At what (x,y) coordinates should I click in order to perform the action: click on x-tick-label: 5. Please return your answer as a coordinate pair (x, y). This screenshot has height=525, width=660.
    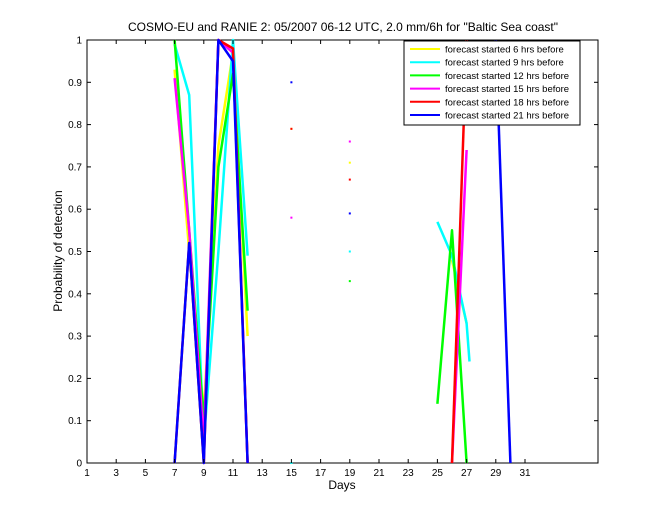
    Looking at the image, I should click on (146, 473).